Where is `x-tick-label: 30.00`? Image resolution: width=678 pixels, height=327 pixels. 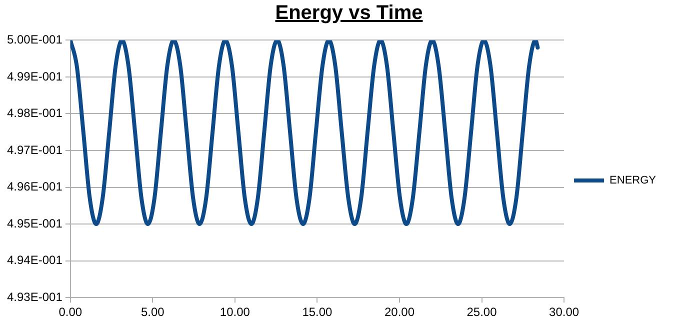
x-tick-label: 30.00 is located at coordinates (564, 312).